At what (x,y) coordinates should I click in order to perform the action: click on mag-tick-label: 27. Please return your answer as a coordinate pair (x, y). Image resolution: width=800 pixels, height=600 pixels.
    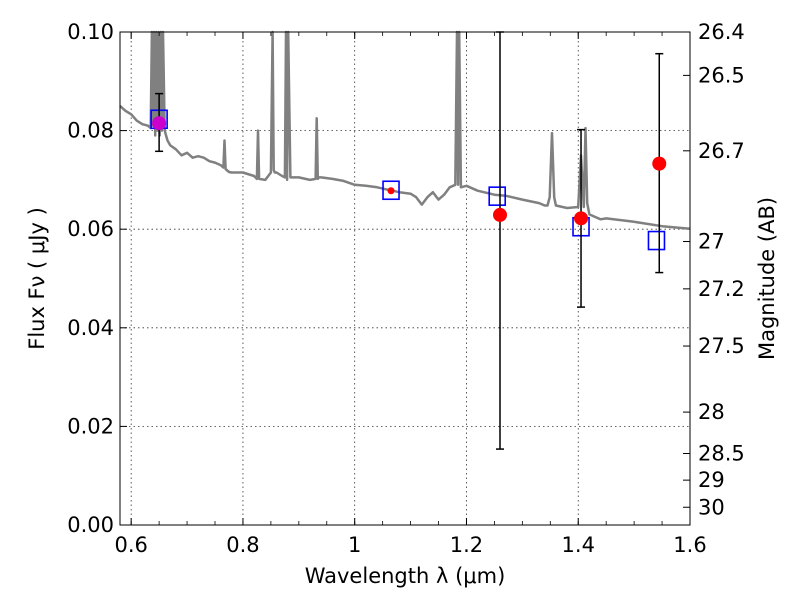
    Looking at the image, I should click on (711, 242).